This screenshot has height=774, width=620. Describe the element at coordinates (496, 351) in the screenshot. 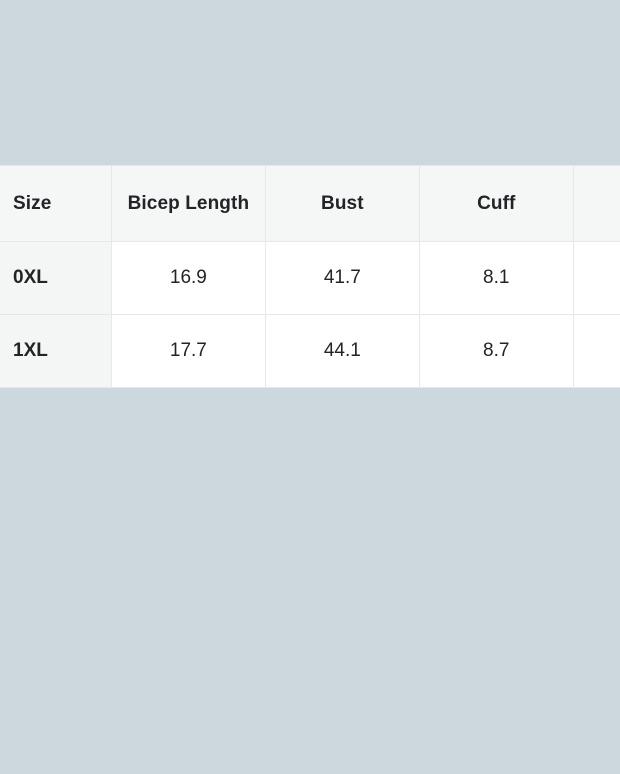

I see `cell-cuff: 8.7` at that location.